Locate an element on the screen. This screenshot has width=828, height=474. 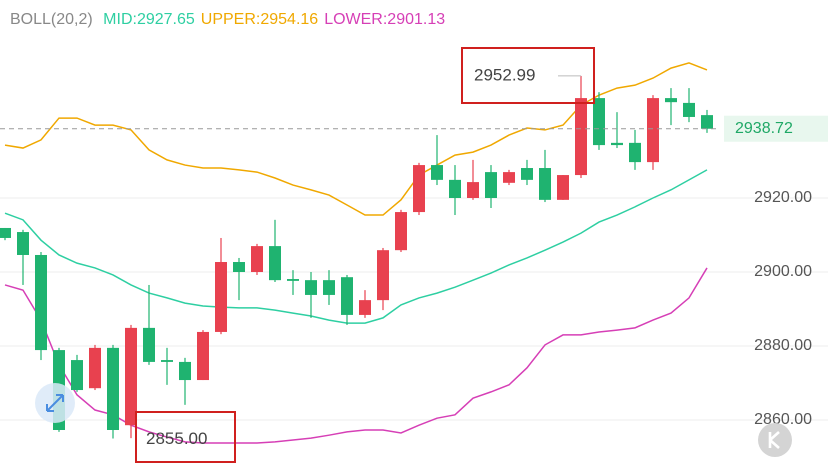
max-box is located at coordinates (528, 75).